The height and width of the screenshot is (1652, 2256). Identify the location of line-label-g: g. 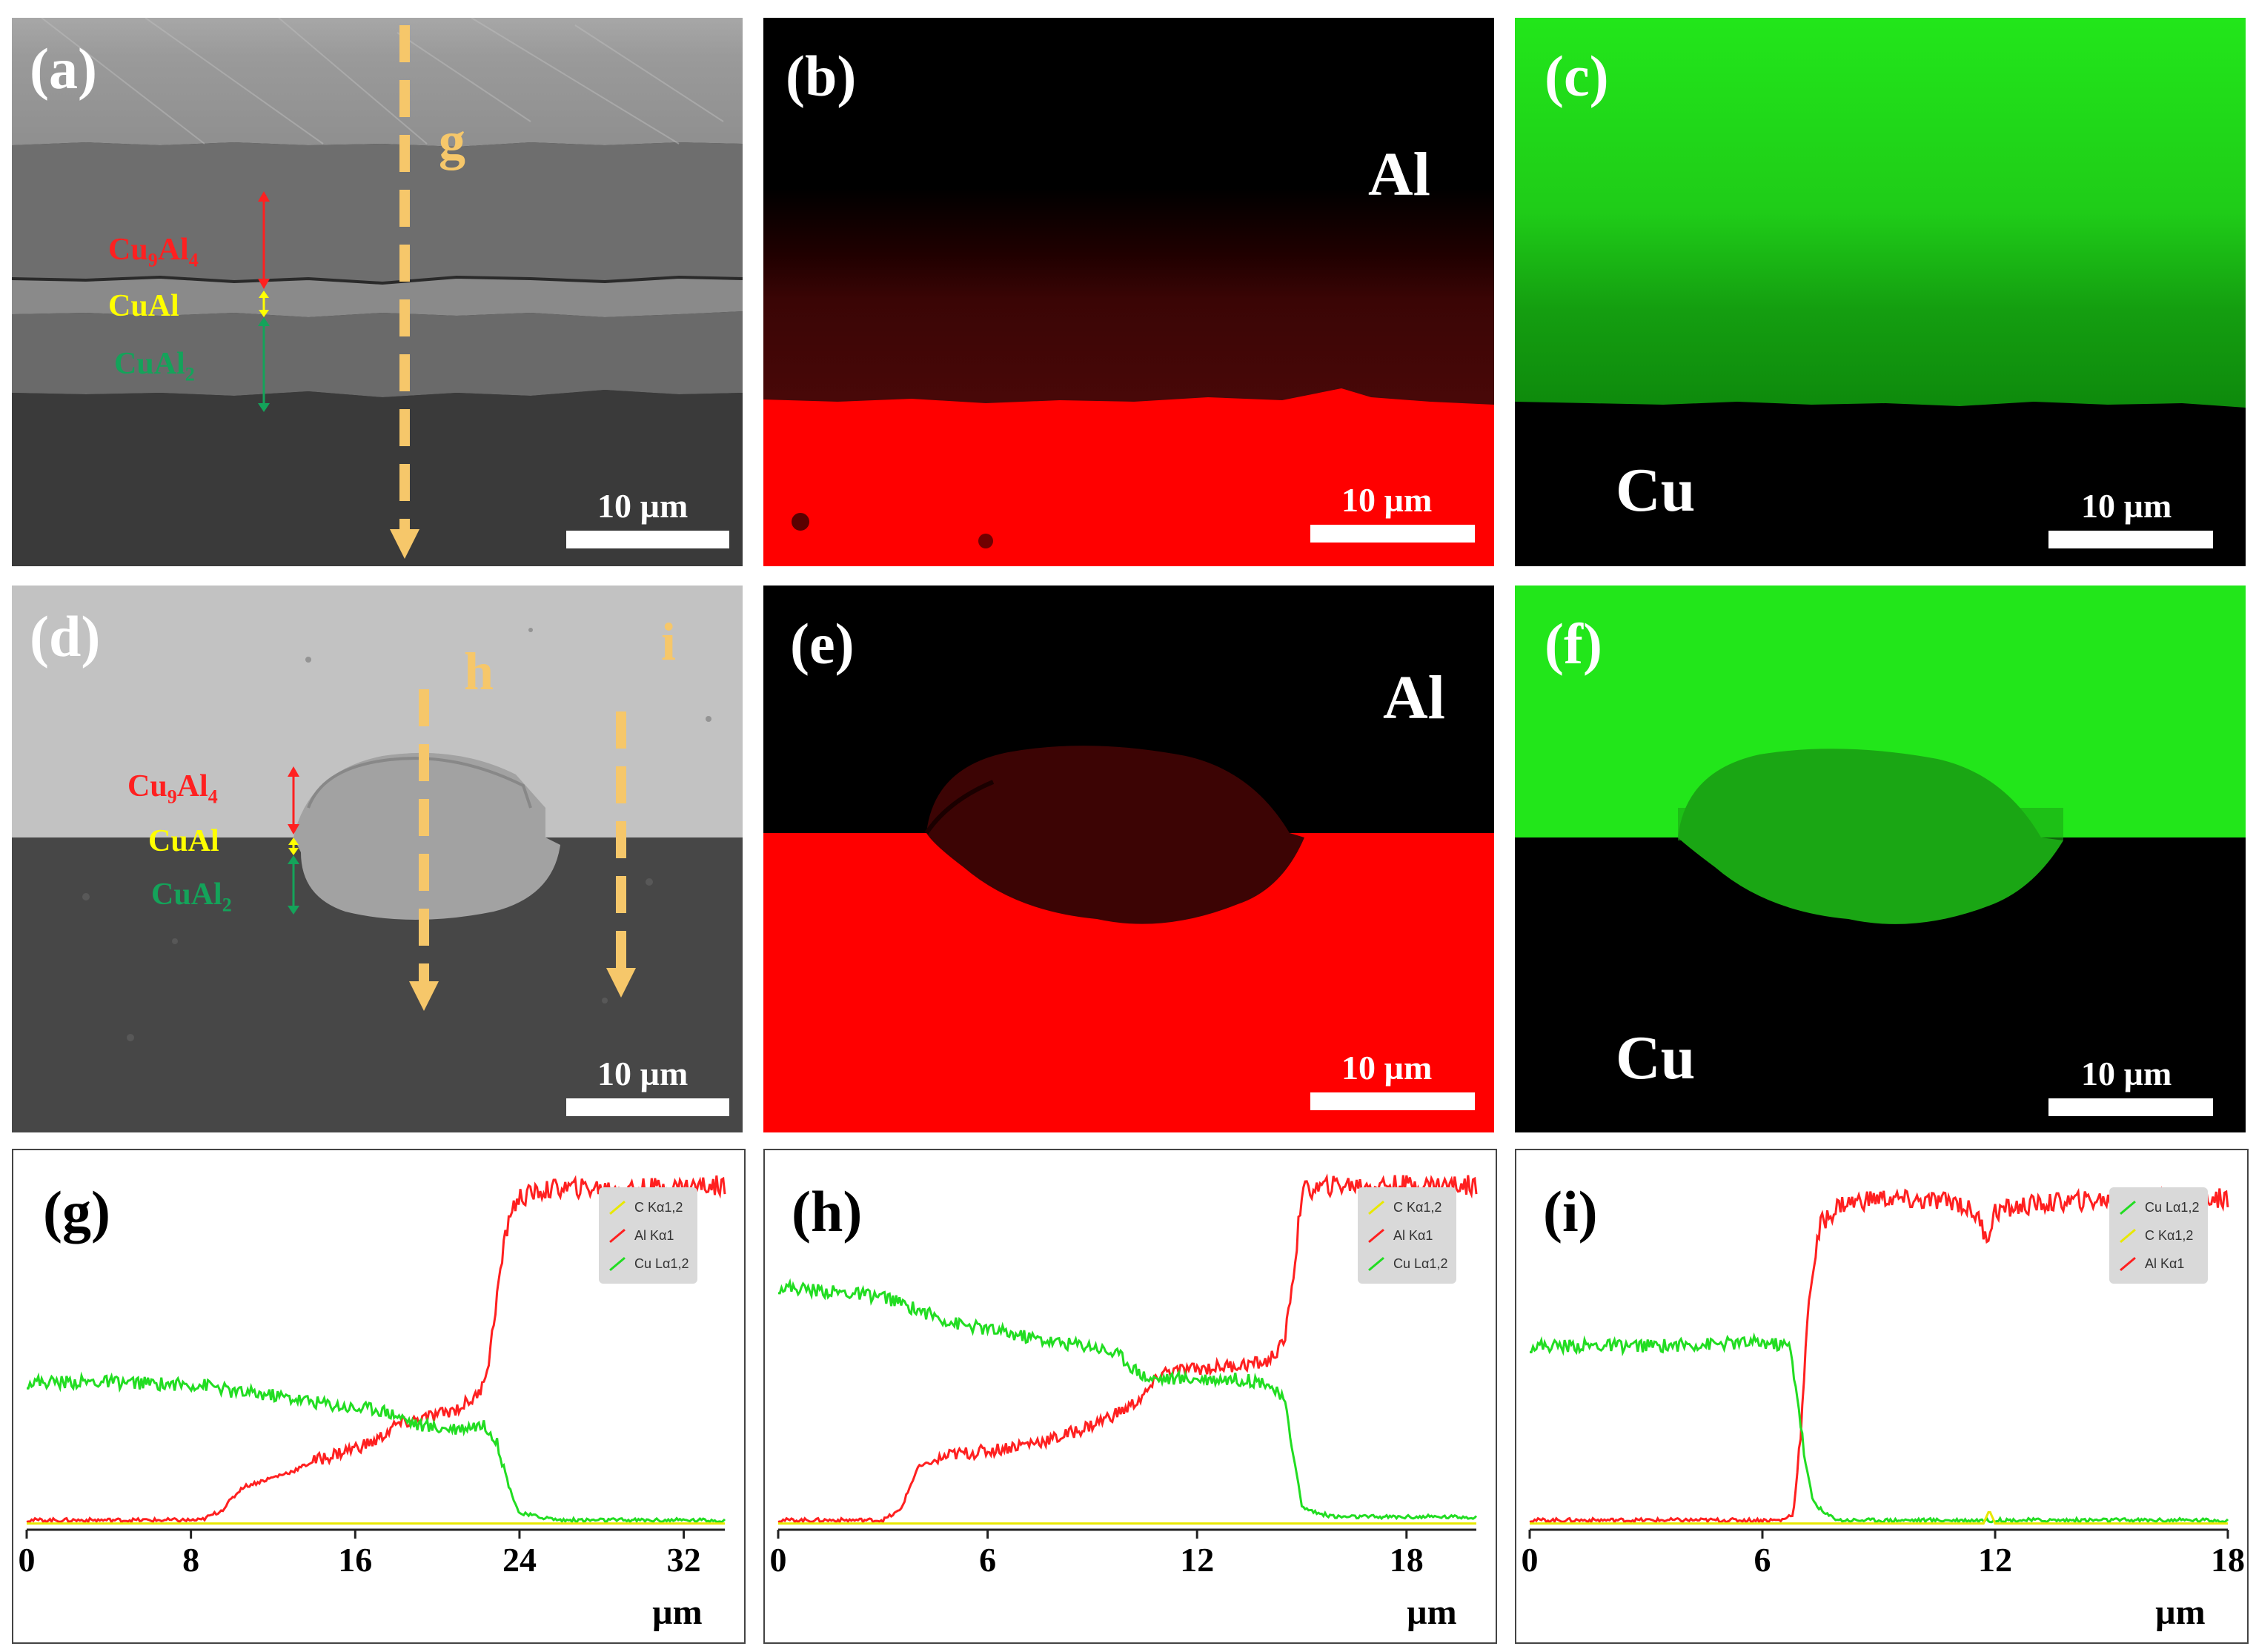
(452, 140).